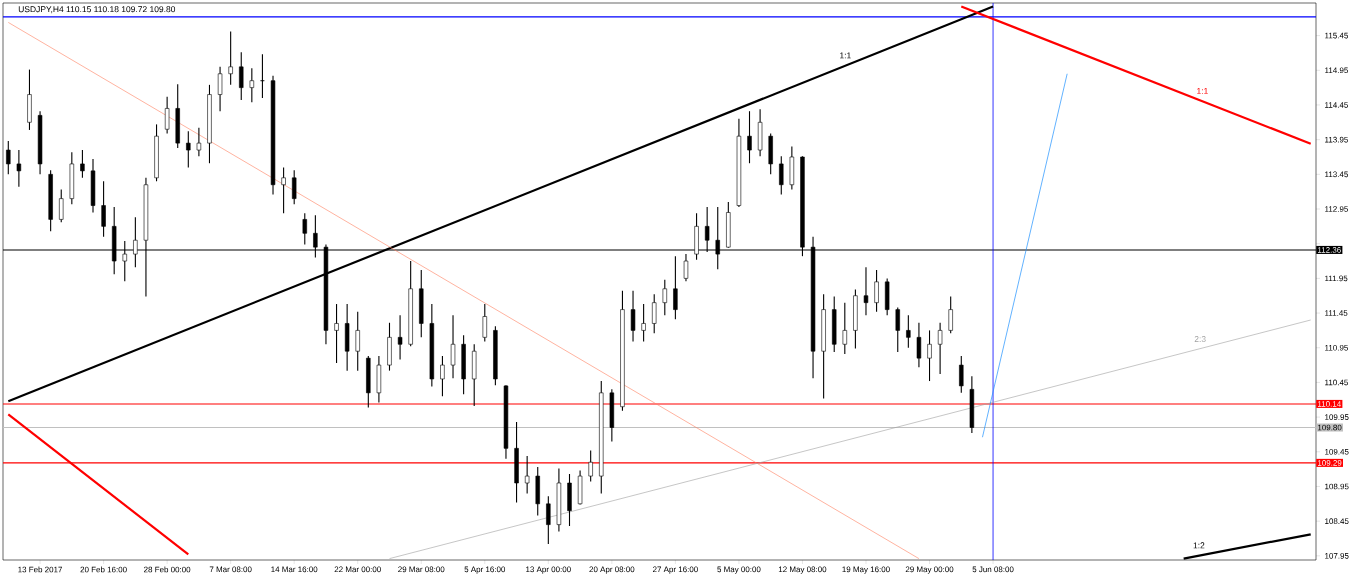 The image size is (1358, 584). Describe the element at coordinates (1199, 545) in the screenshot. I see `series-label: 1:2` at that location.